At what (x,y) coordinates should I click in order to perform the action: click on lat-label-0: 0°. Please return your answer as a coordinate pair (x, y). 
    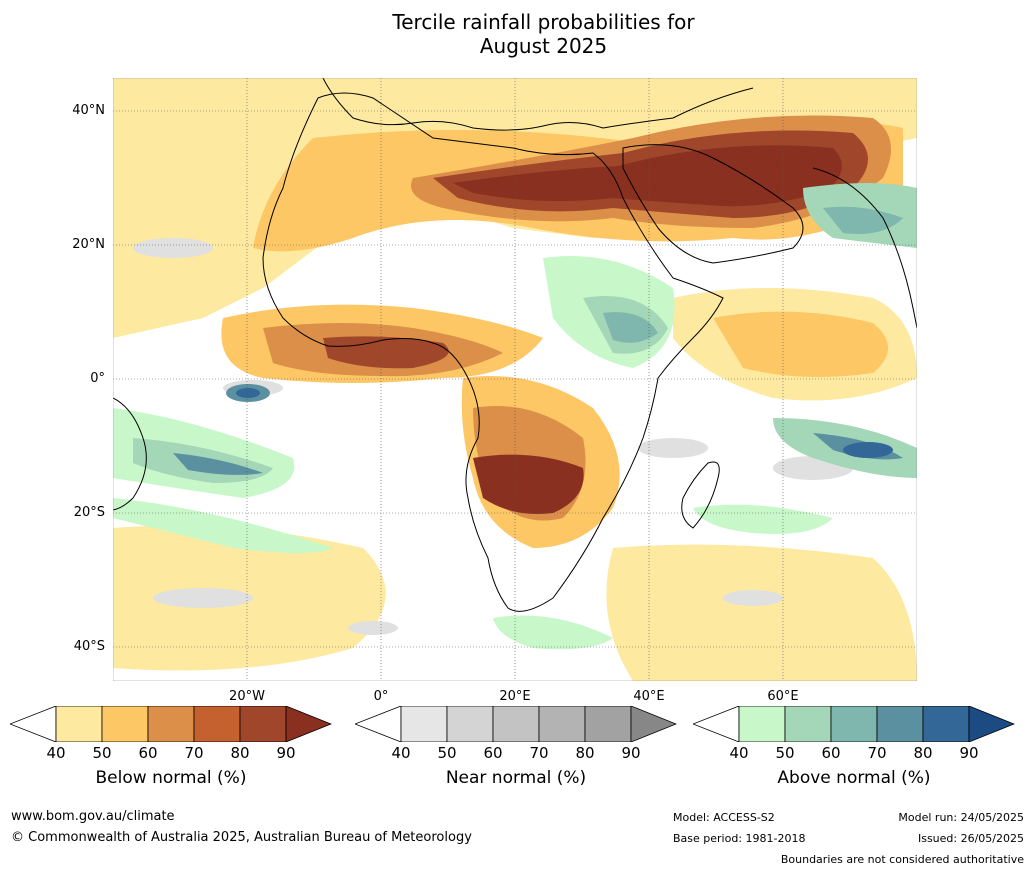
    Looking at the image, I should click on (97, 378).